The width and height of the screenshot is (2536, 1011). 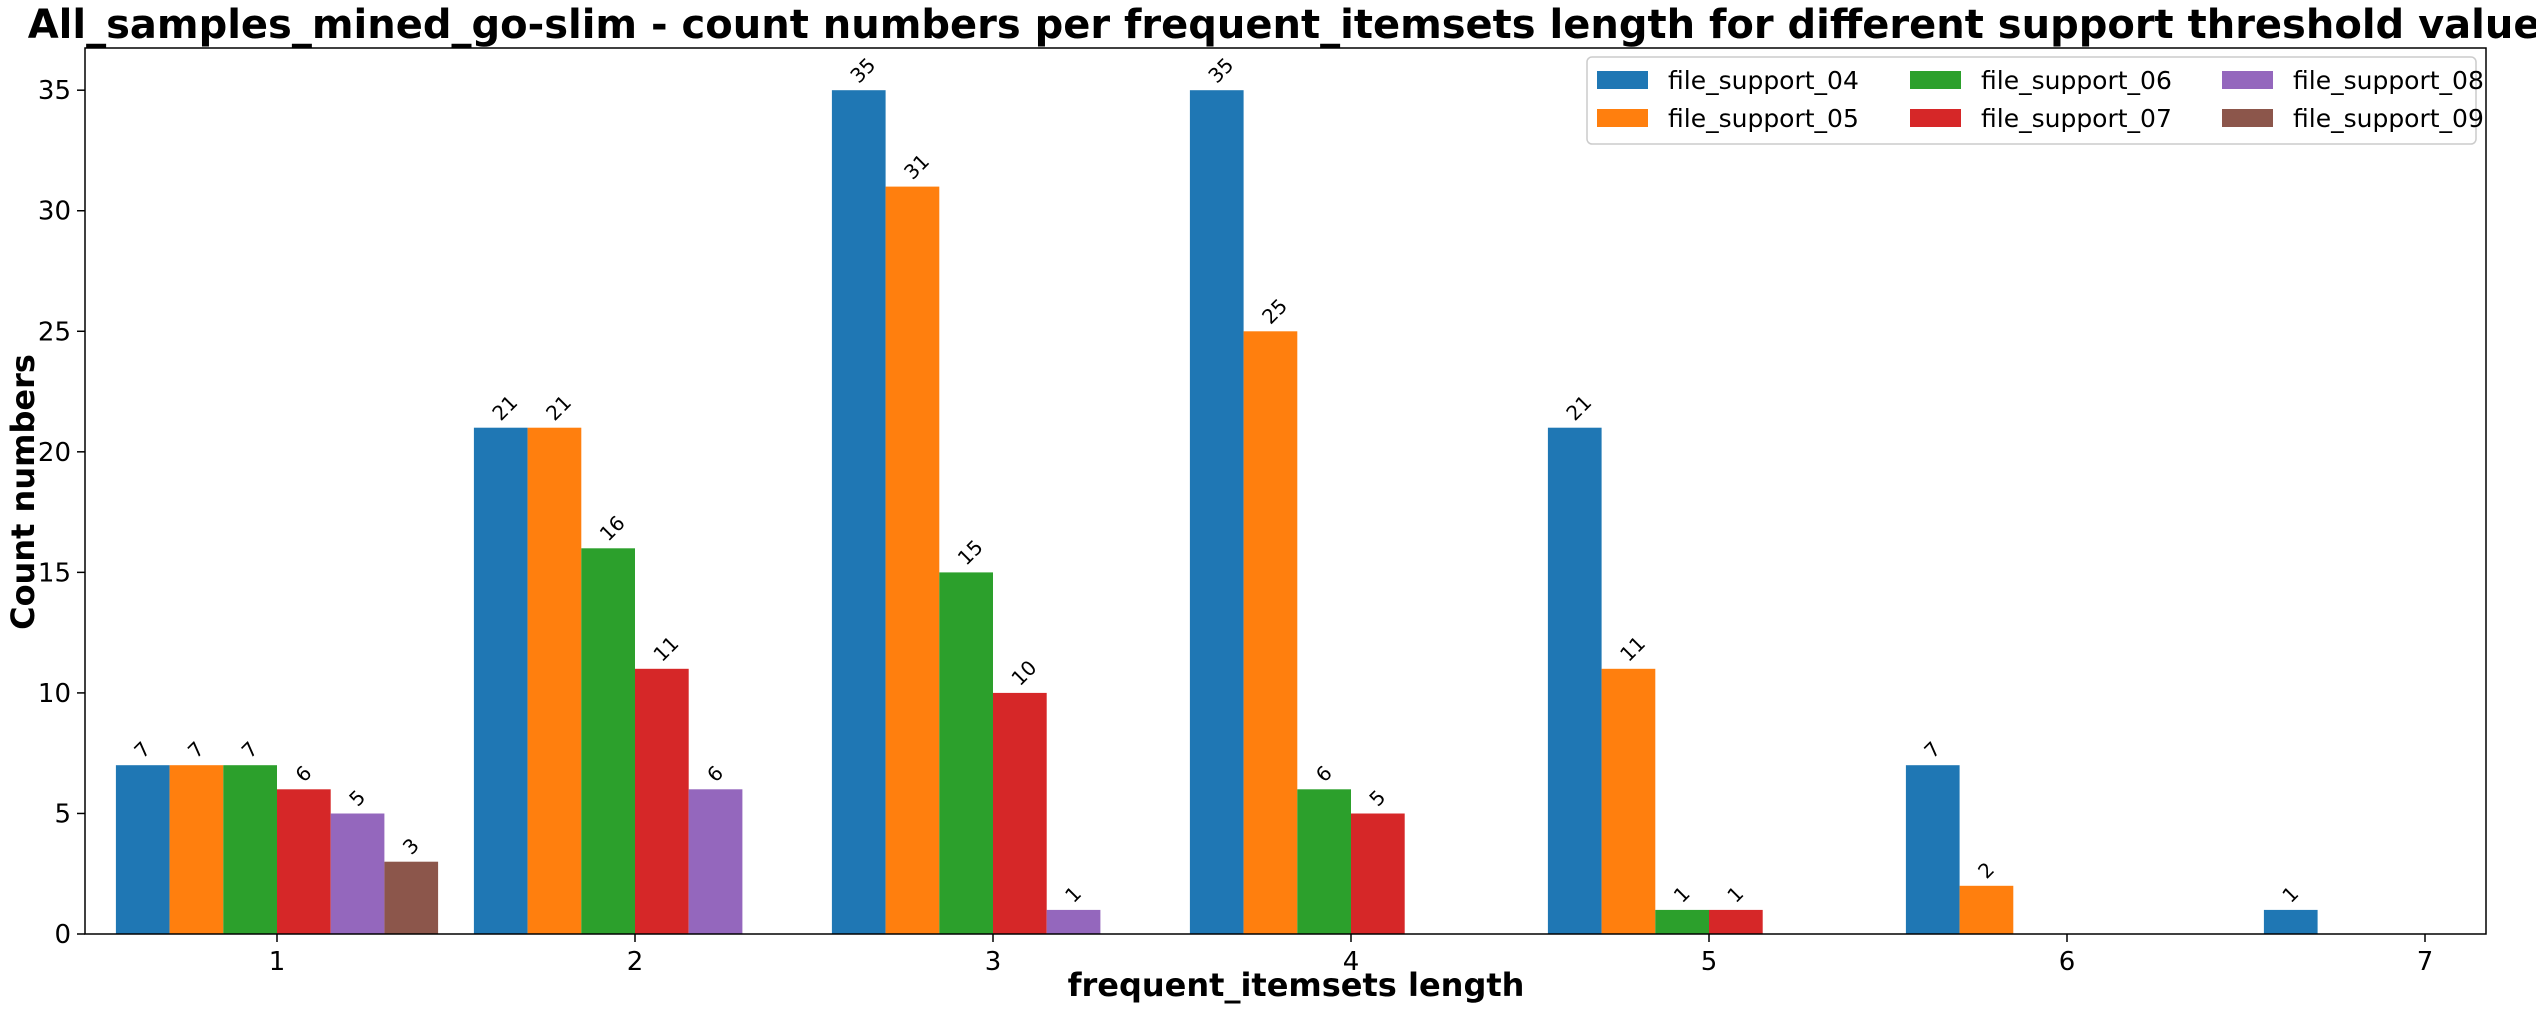 I want to click on y-axis-label: Count numbers, so click(x=23, y=492).